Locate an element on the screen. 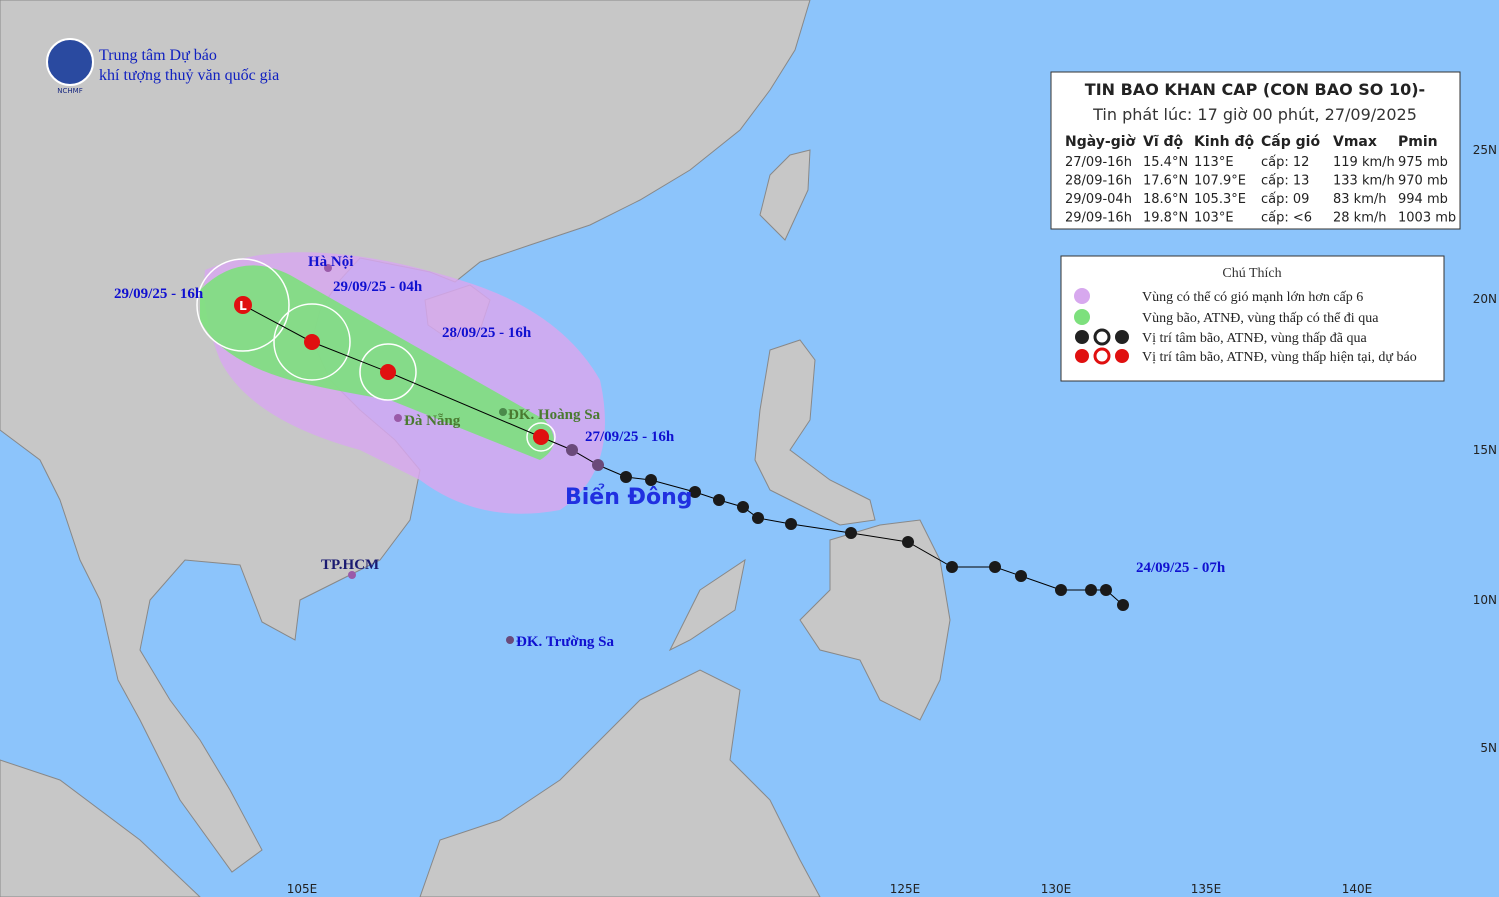 This screenshot has width=1499, height=897. legend-item: Vùng có thể có gió mạnh lớn hơn cấp 6 is located at coordinates (1252, 297).